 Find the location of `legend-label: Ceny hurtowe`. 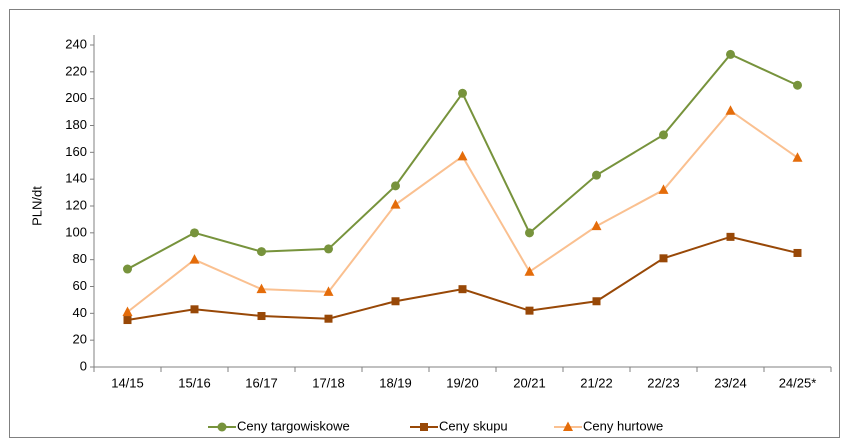

legend-label: Ceny hurtowe is located at coordinates (623, 425).